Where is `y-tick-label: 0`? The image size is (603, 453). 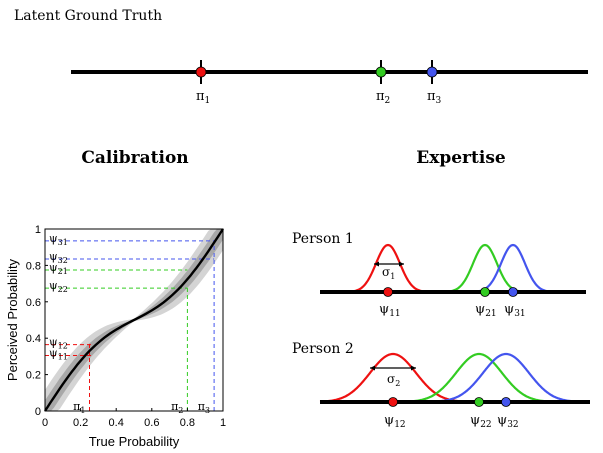
y-tick-label: 0 is located at coordinates (38, 412).